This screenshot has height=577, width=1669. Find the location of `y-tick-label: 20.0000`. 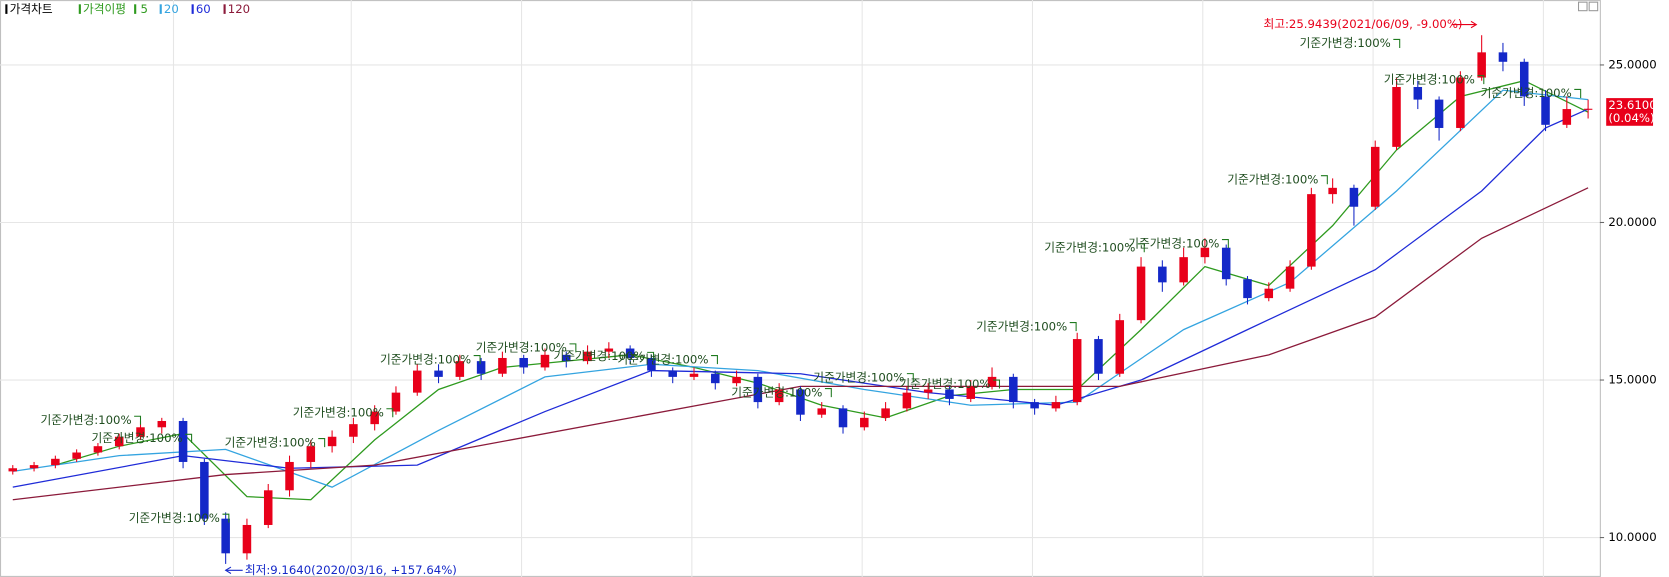

y-tick-label: 20.0000 is located at coordinates (1632, 222).